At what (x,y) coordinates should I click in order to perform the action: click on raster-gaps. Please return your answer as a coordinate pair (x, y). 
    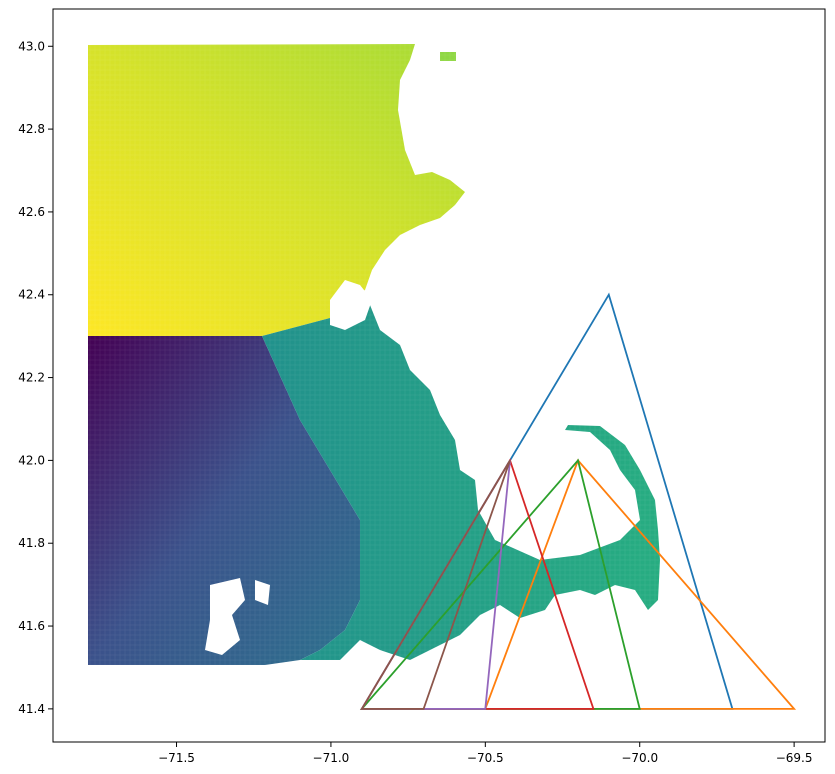
    Looking at the image, I should click on (288, 467).